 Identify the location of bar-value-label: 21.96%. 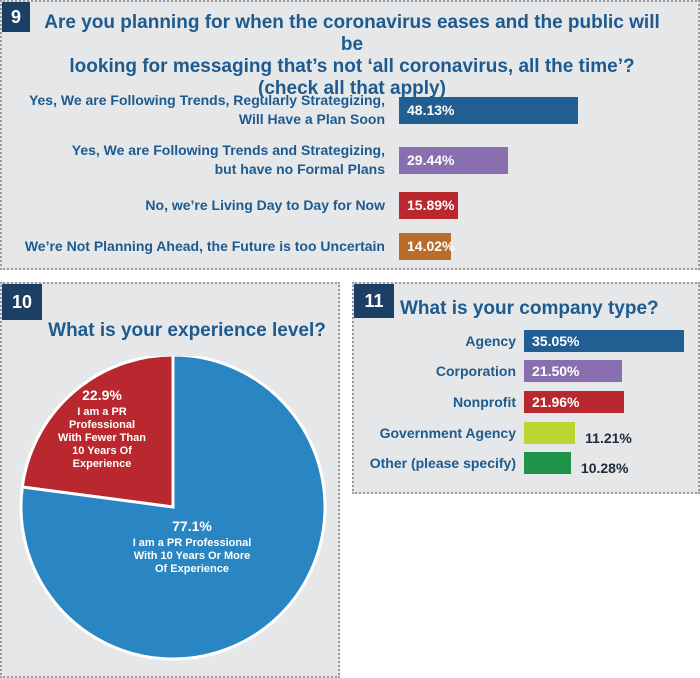
(556, 402).